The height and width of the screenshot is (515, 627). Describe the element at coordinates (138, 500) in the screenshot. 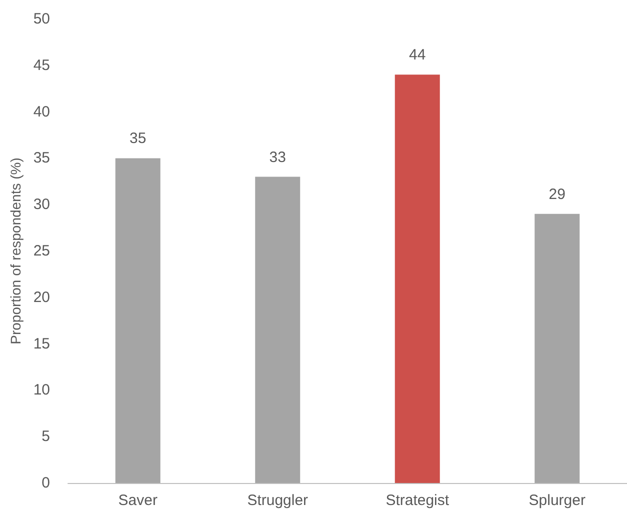

I see `x-tick-label: Saver` at that location.